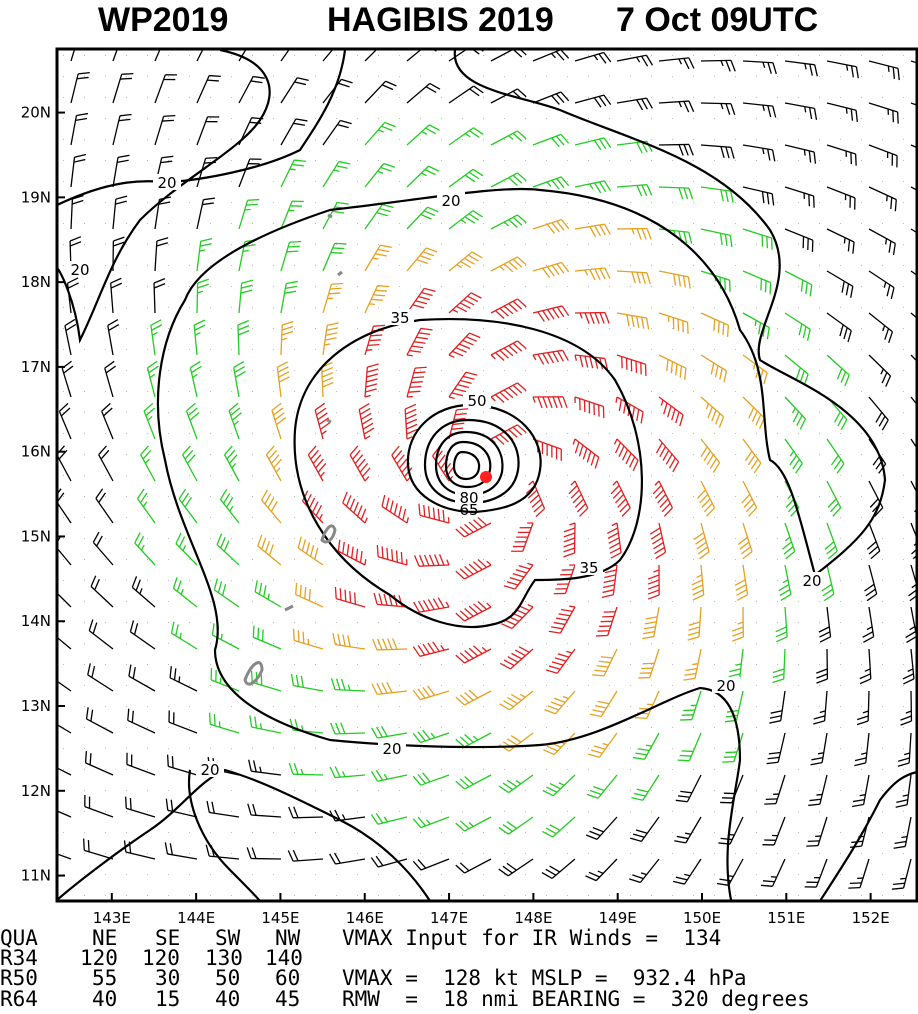 This screenshot has width=918, height=1014. Describe the element at coordinates (449, 918) in the screenshot. I see `x-tick-label: 147E` at that location.